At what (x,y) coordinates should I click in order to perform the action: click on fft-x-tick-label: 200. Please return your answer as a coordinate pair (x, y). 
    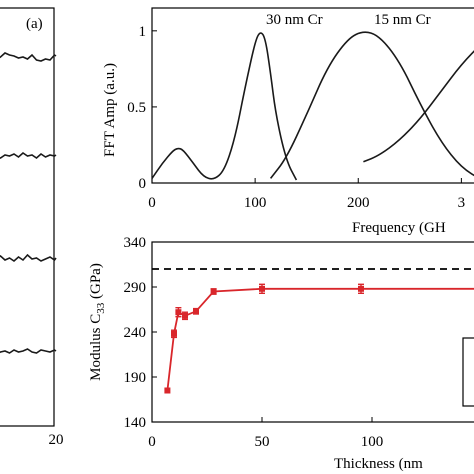
    Looking at the image, I should click on (358, 203).